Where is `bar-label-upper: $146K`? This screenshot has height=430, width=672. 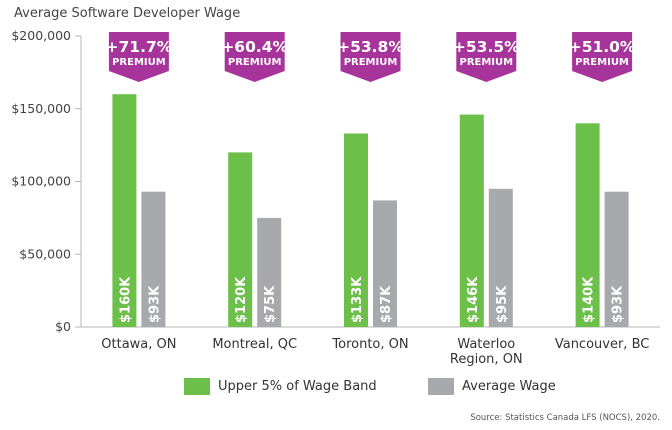
bar-label-upper: $146K is located at coordinates (473, 299).